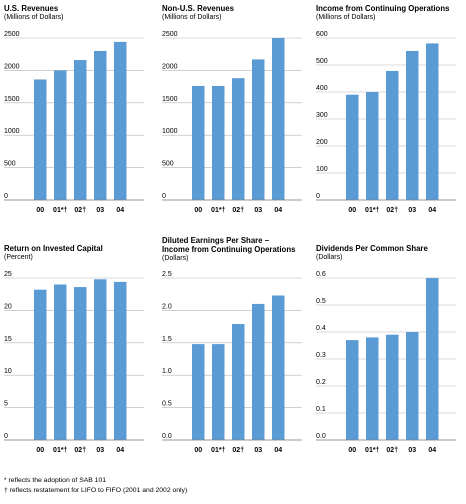  What do you see at coordinates (8, 274) in the screenshot?
I see `y-tick-label: 25` at bounding box center [8, 274].